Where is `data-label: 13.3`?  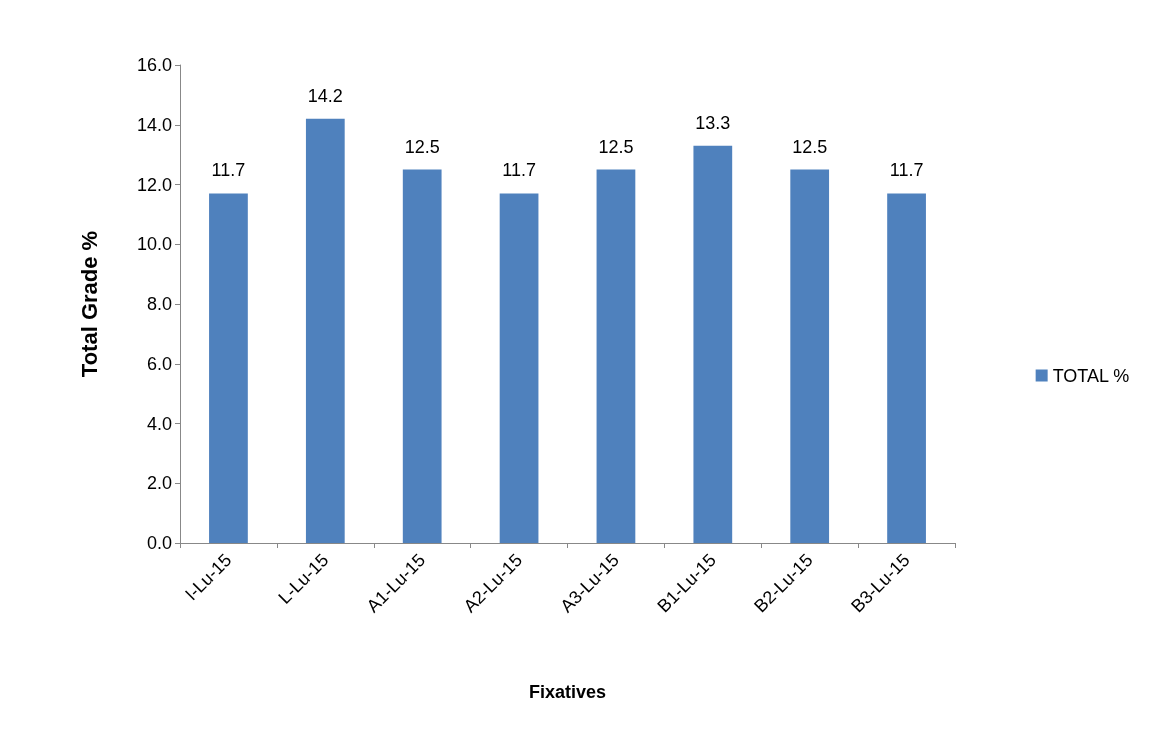
data-label: 13.3 is located at coordinates (713, 122).